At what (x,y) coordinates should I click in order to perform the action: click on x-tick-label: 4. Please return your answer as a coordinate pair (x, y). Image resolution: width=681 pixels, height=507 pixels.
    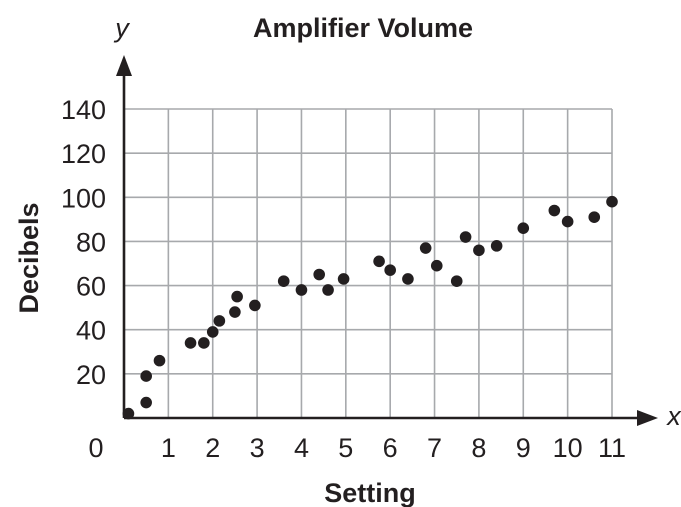
    Looking at the image, I should click on (301, 448).